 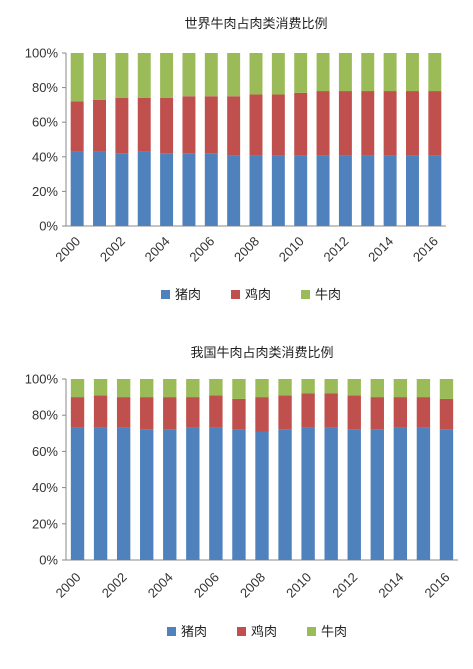 I want to click on bar-segment-2015-鸡肉, so click(x=423, y=412).